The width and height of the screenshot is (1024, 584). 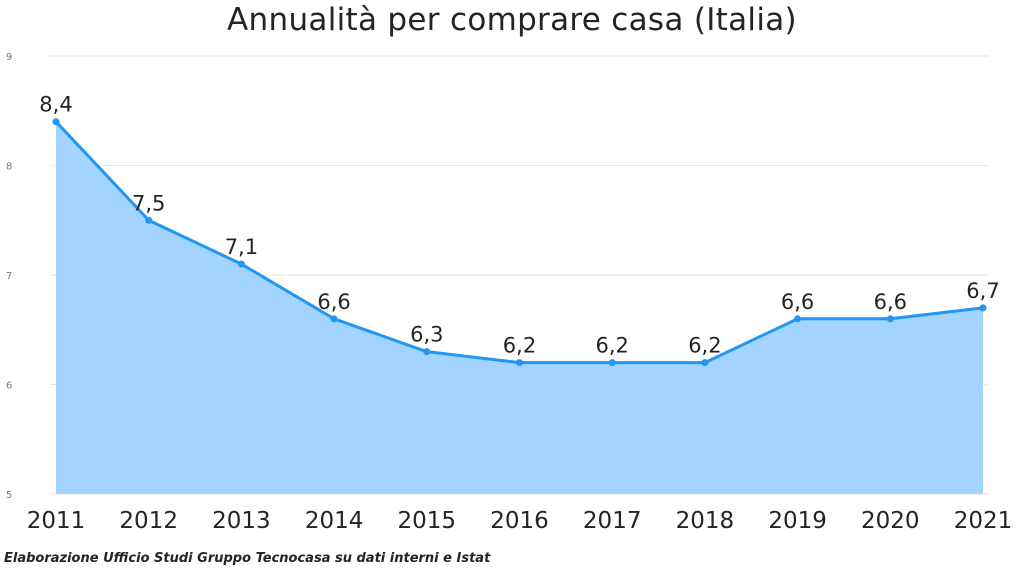 I want to click on data-label: 6,7, so click(x=982, y=291).